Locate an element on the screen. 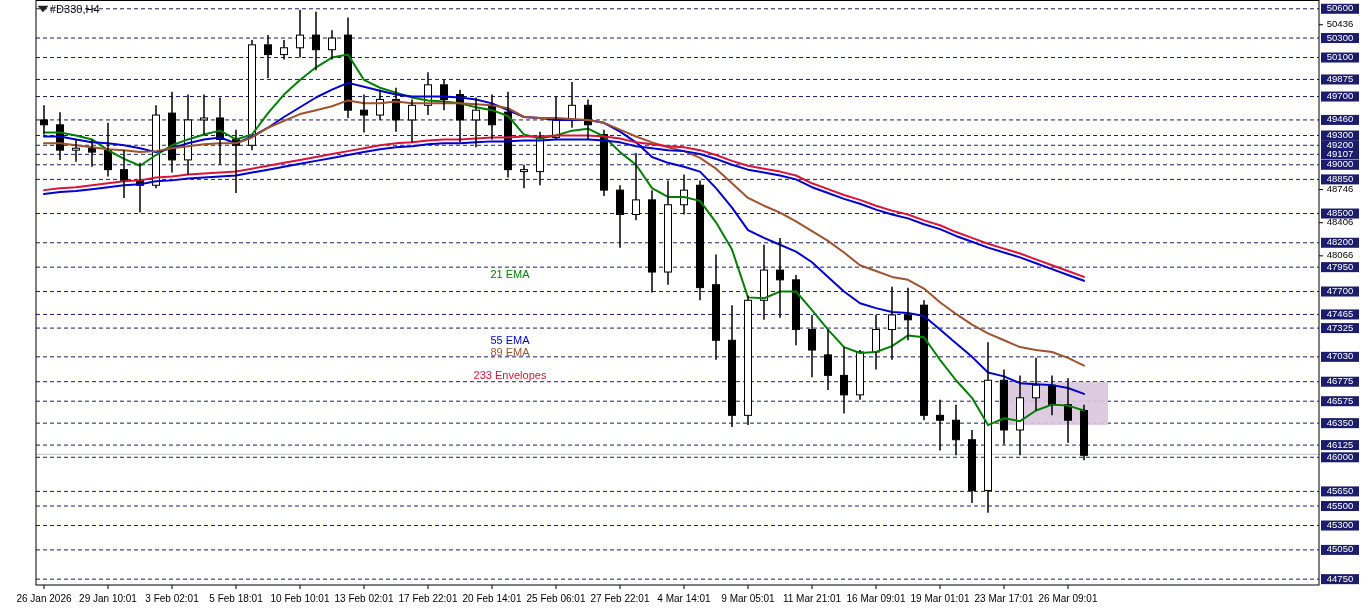 The image size is (1362, 611). ref-line-label: 49875 is located at coordinates (1340, 78).